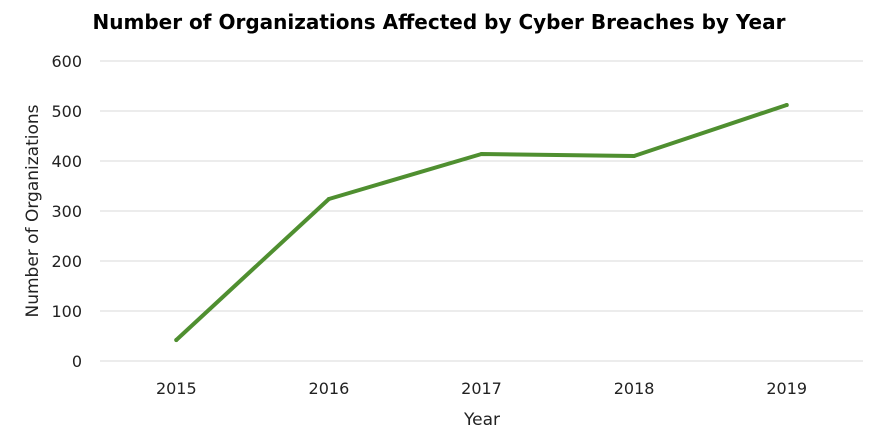  What do you see at coordinates (66, 61) in the screenshot?
I see `y-tick-label: 600` at bounding box center [66, 61].